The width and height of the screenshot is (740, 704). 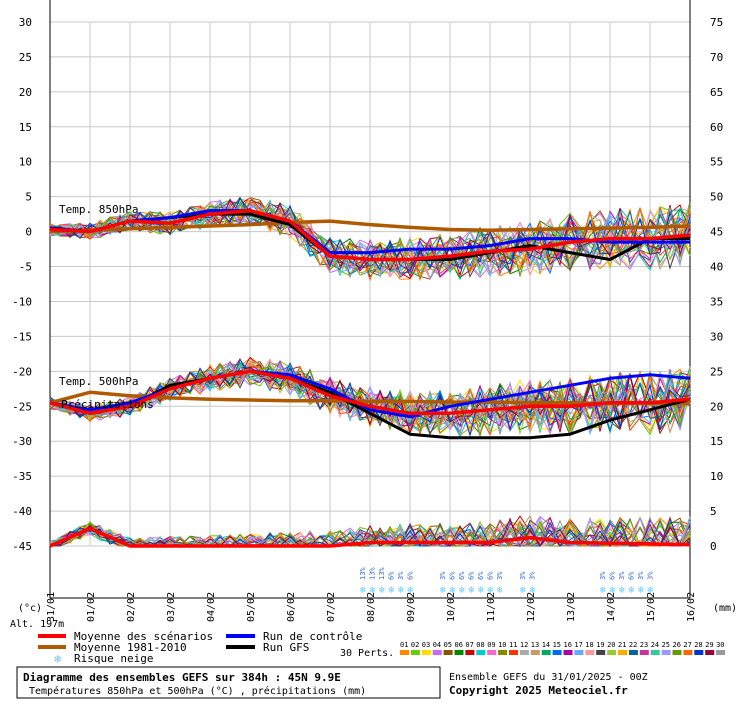 What do you see at coordinates (651, 607) in the screenshot?
I see `x-tick-label: 15/02` at bounding box center [651, 607].